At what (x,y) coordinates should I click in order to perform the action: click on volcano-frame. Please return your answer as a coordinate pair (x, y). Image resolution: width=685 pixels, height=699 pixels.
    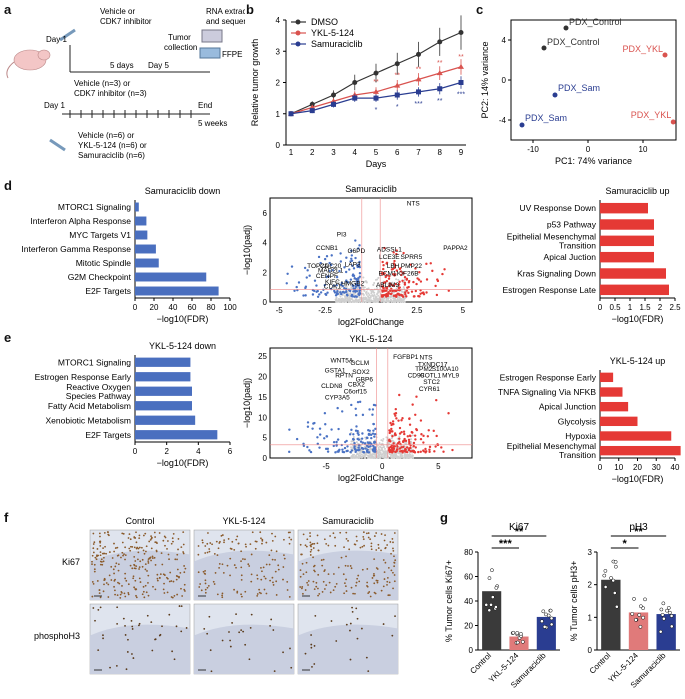
    Looking at the image, I should click on (371, 250).